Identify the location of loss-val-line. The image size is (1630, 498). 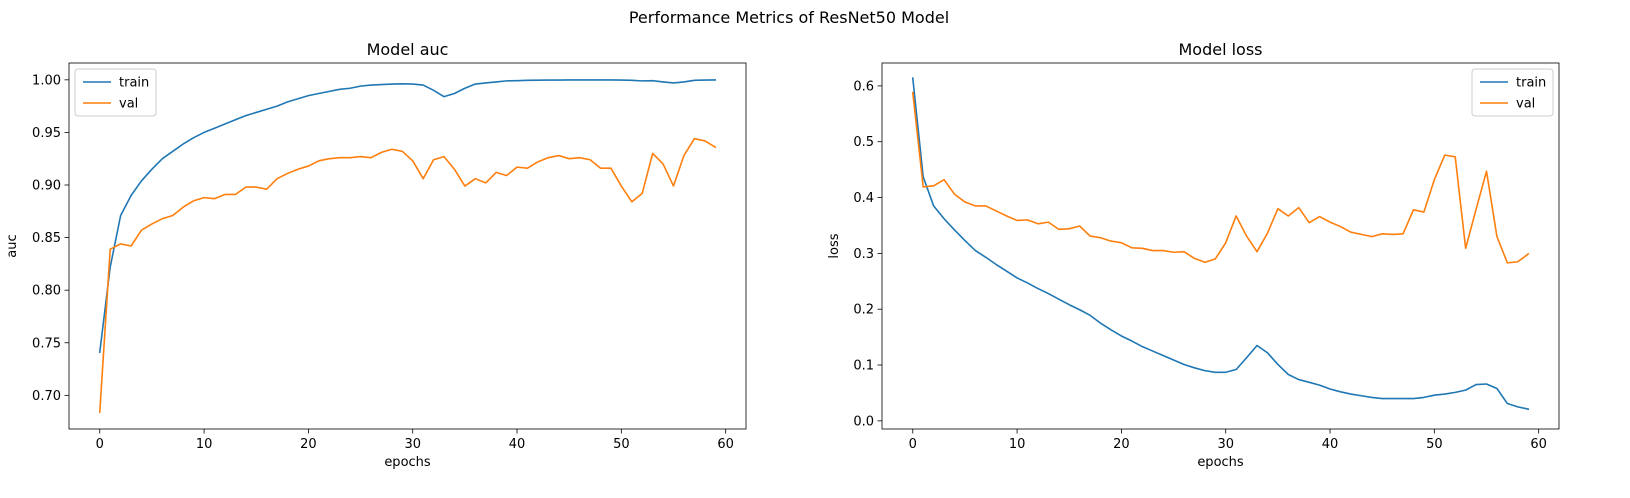
(1220, 177).